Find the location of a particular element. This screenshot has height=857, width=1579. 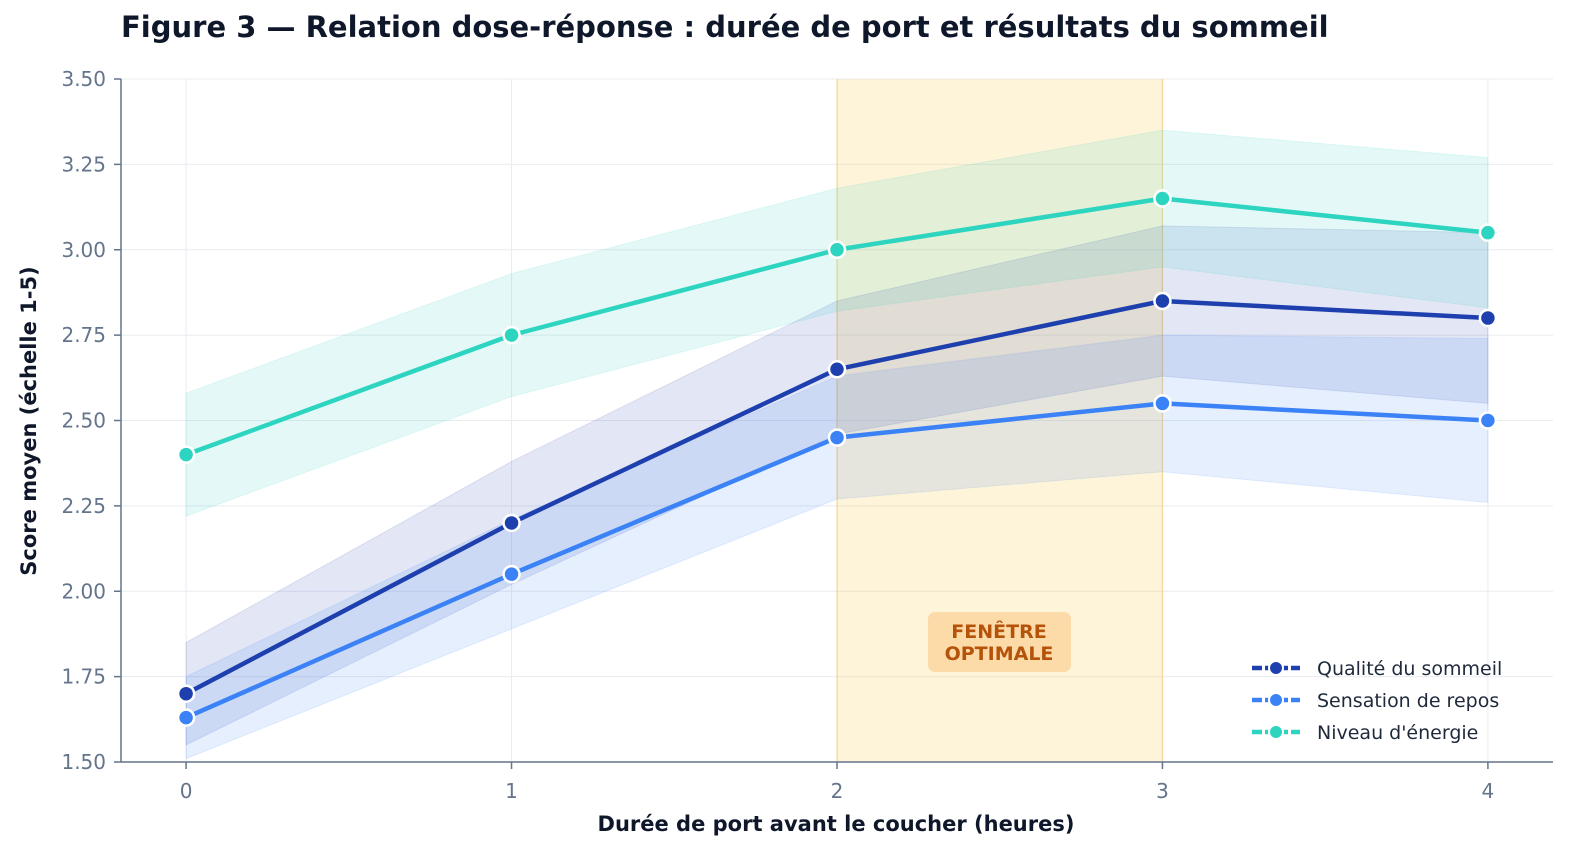

y-tick-label: 2.25 is located at coordinates (83, 506).